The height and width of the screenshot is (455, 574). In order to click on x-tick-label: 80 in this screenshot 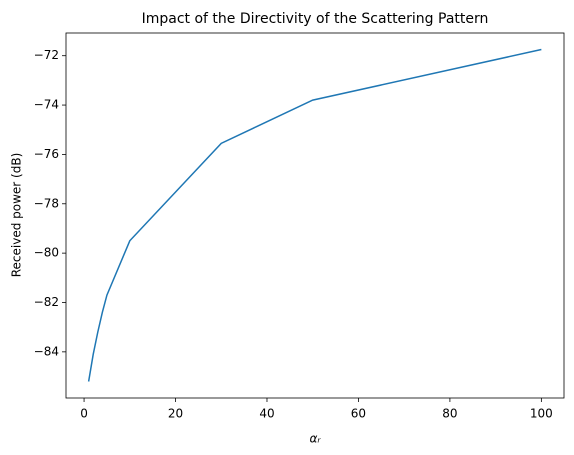, I will do `click(449, 414)`.